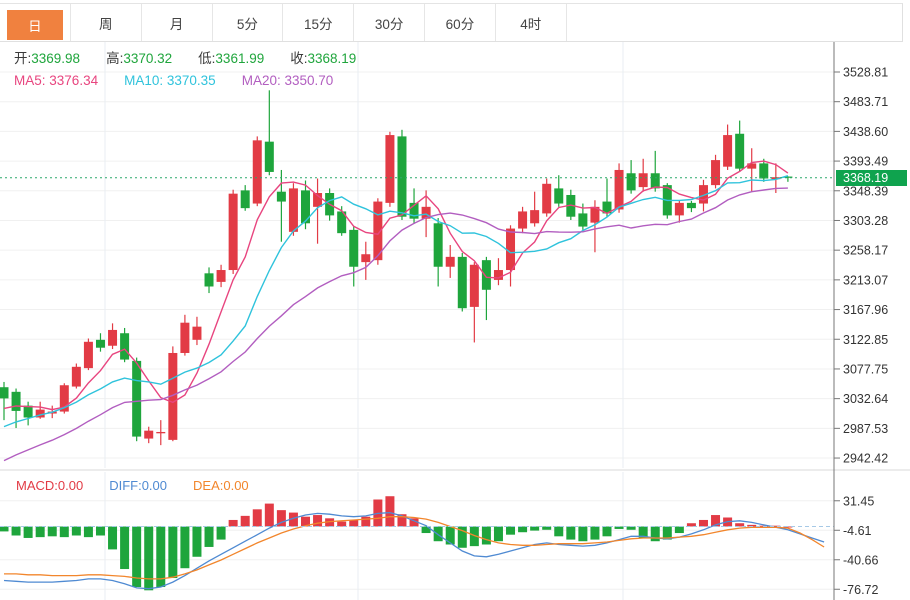 The image size is (910, 600). I want to click on close-value: 3368.19, so click(332, 58).